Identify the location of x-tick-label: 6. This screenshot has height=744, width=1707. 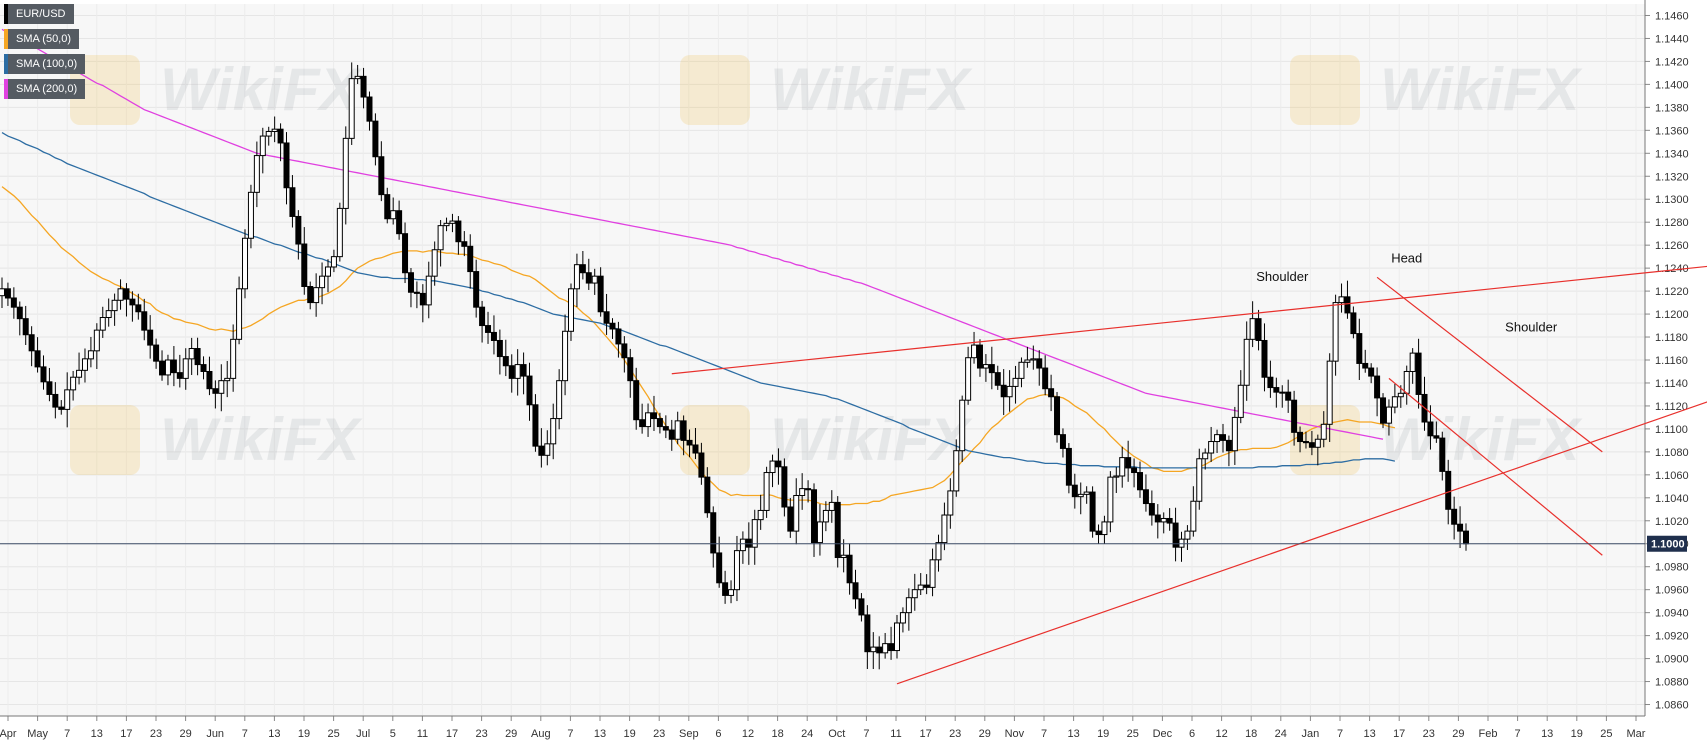
(1192, 734).